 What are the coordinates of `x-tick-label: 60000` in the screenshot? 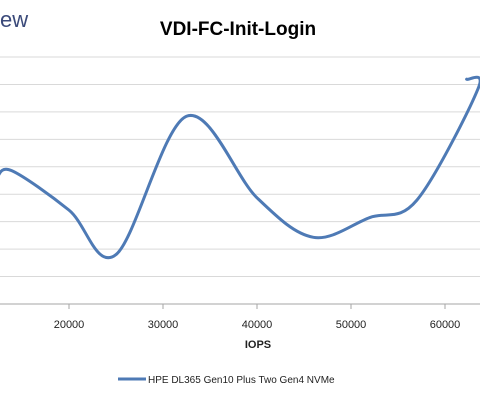 It's located at (445, 325).